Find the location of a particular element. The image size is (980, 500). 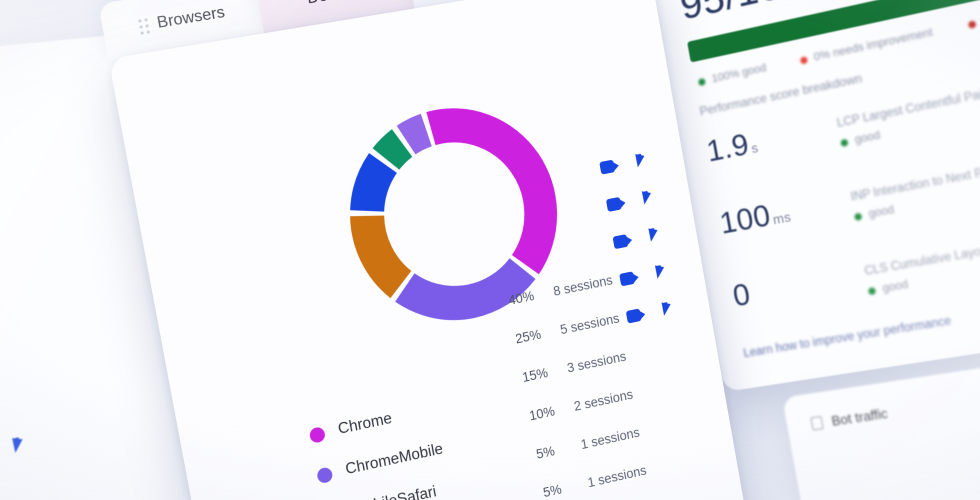

metric-code: LCP is located at coordinates (848, 121).